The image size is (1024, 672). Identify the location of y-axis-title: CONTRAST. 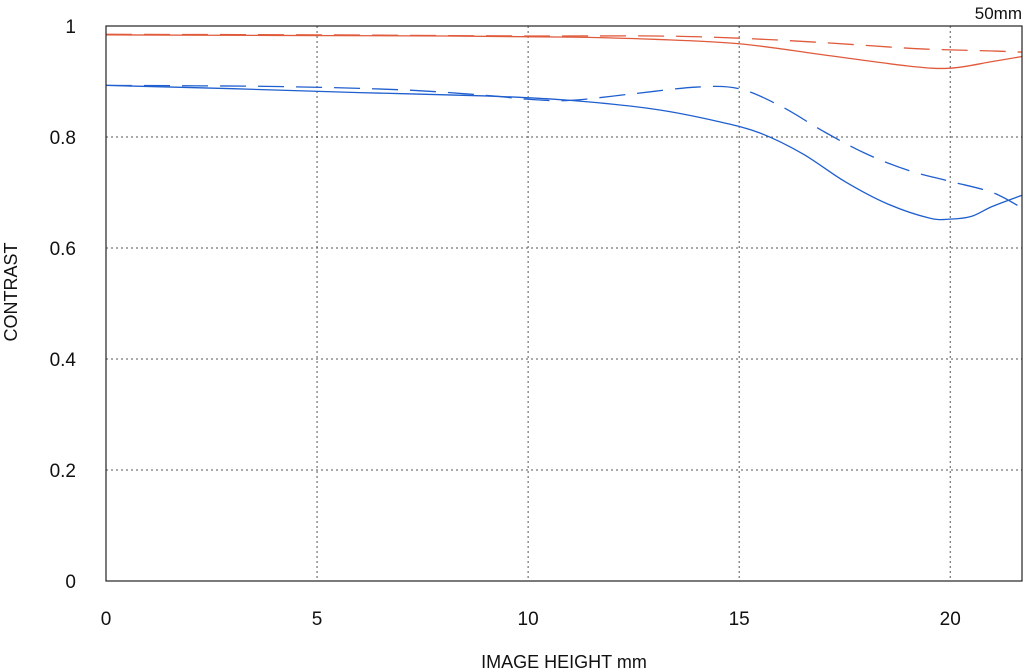
(11, 291).